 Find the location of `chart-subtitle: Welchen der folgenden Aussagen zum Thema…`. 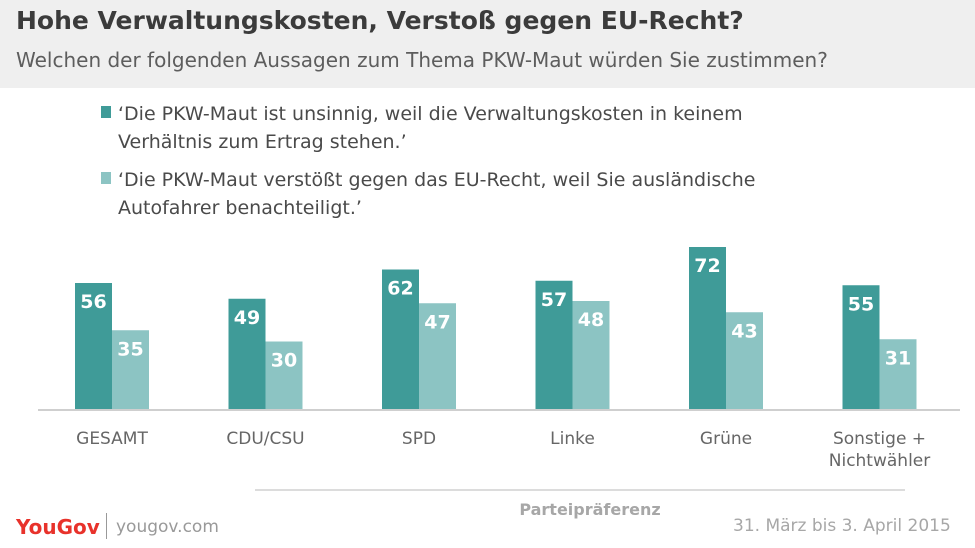

chart-subtitle: Welchen der folgenden Aussagen zum Thema… is located at coordinates (422, 60).